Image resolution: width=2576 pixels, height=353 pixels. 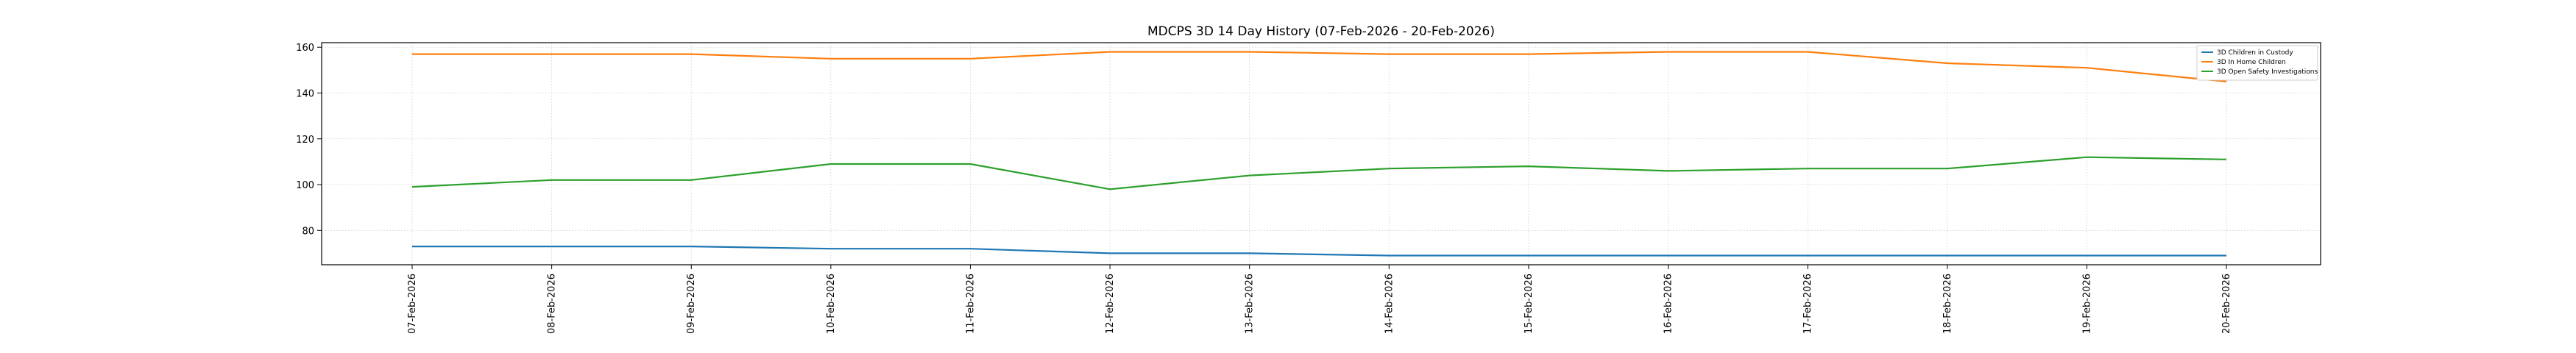 What do you see at coordinates (552, 304) in the screenshot?
I see `x-tick-label: 08-Feb-2026` at bounding box center [552, 304].